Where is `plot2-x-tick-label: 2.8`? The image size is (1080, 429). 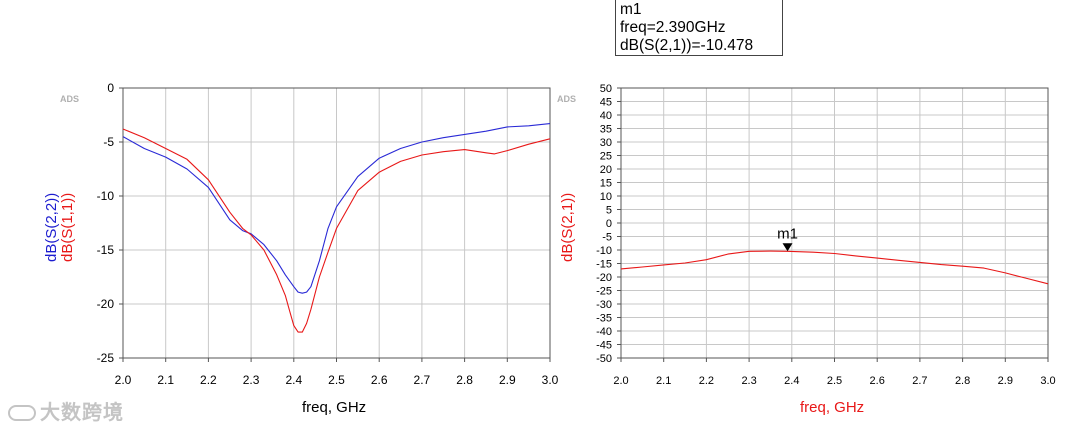
plot2-x-tick-label: 2.8 is located at coordinates (962, 381).